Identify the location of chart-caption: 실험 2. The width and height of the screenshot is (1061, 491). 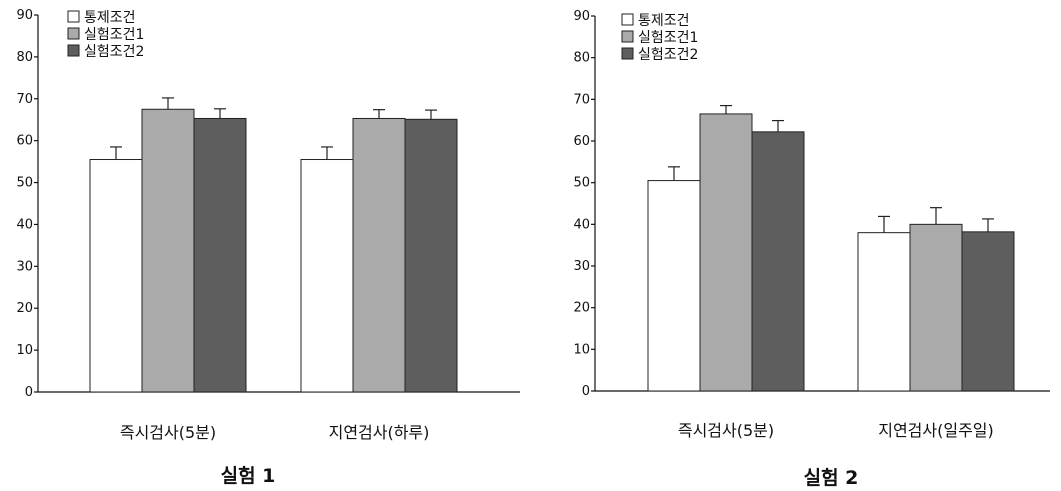
(831, 478).